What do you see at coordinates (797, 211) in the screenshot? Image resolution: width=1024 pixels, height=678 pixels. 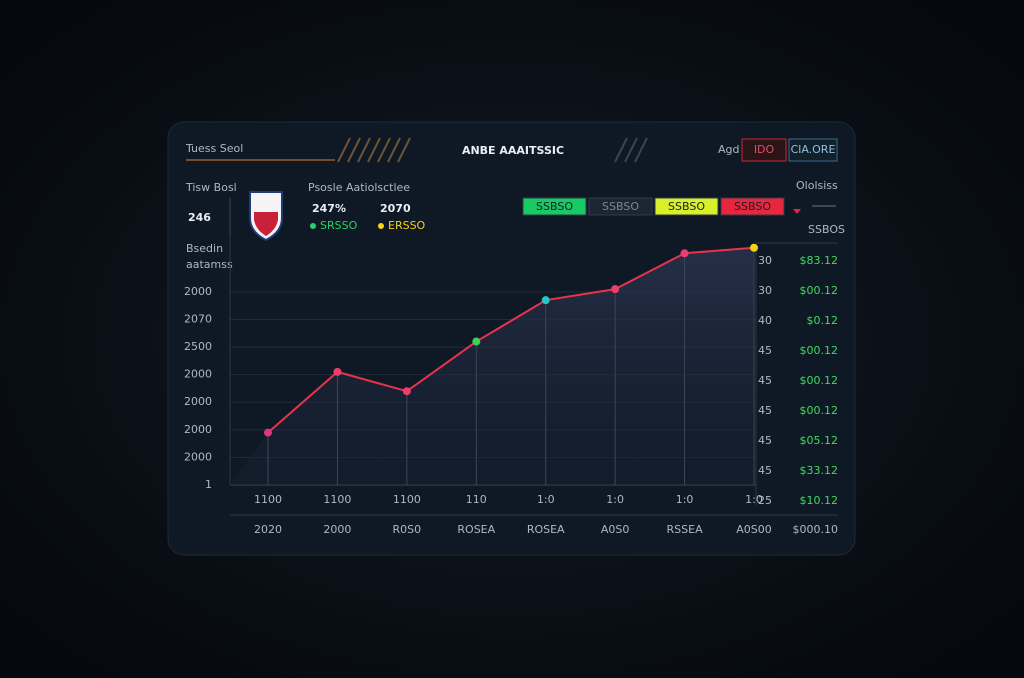 I see `sort-icon` at bounding box center [797, 211].